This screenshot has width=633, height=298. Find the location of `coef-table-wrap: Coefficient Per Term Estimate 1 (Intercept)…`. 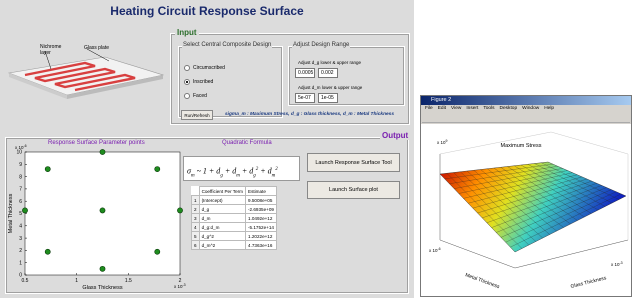

coef-table-wrap: Coefficient Per Term Estimate 1 (Intercept)… is located at coordinates (234, 218).